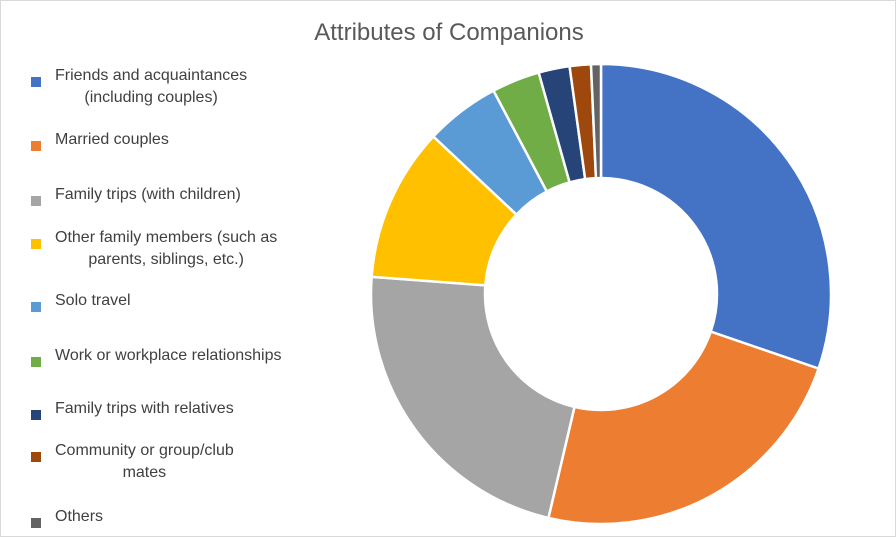  What do you see at coordinates (176, 140) in the screenshot?
I see `legend-item: Married couples` at bounding box center [176, 140].